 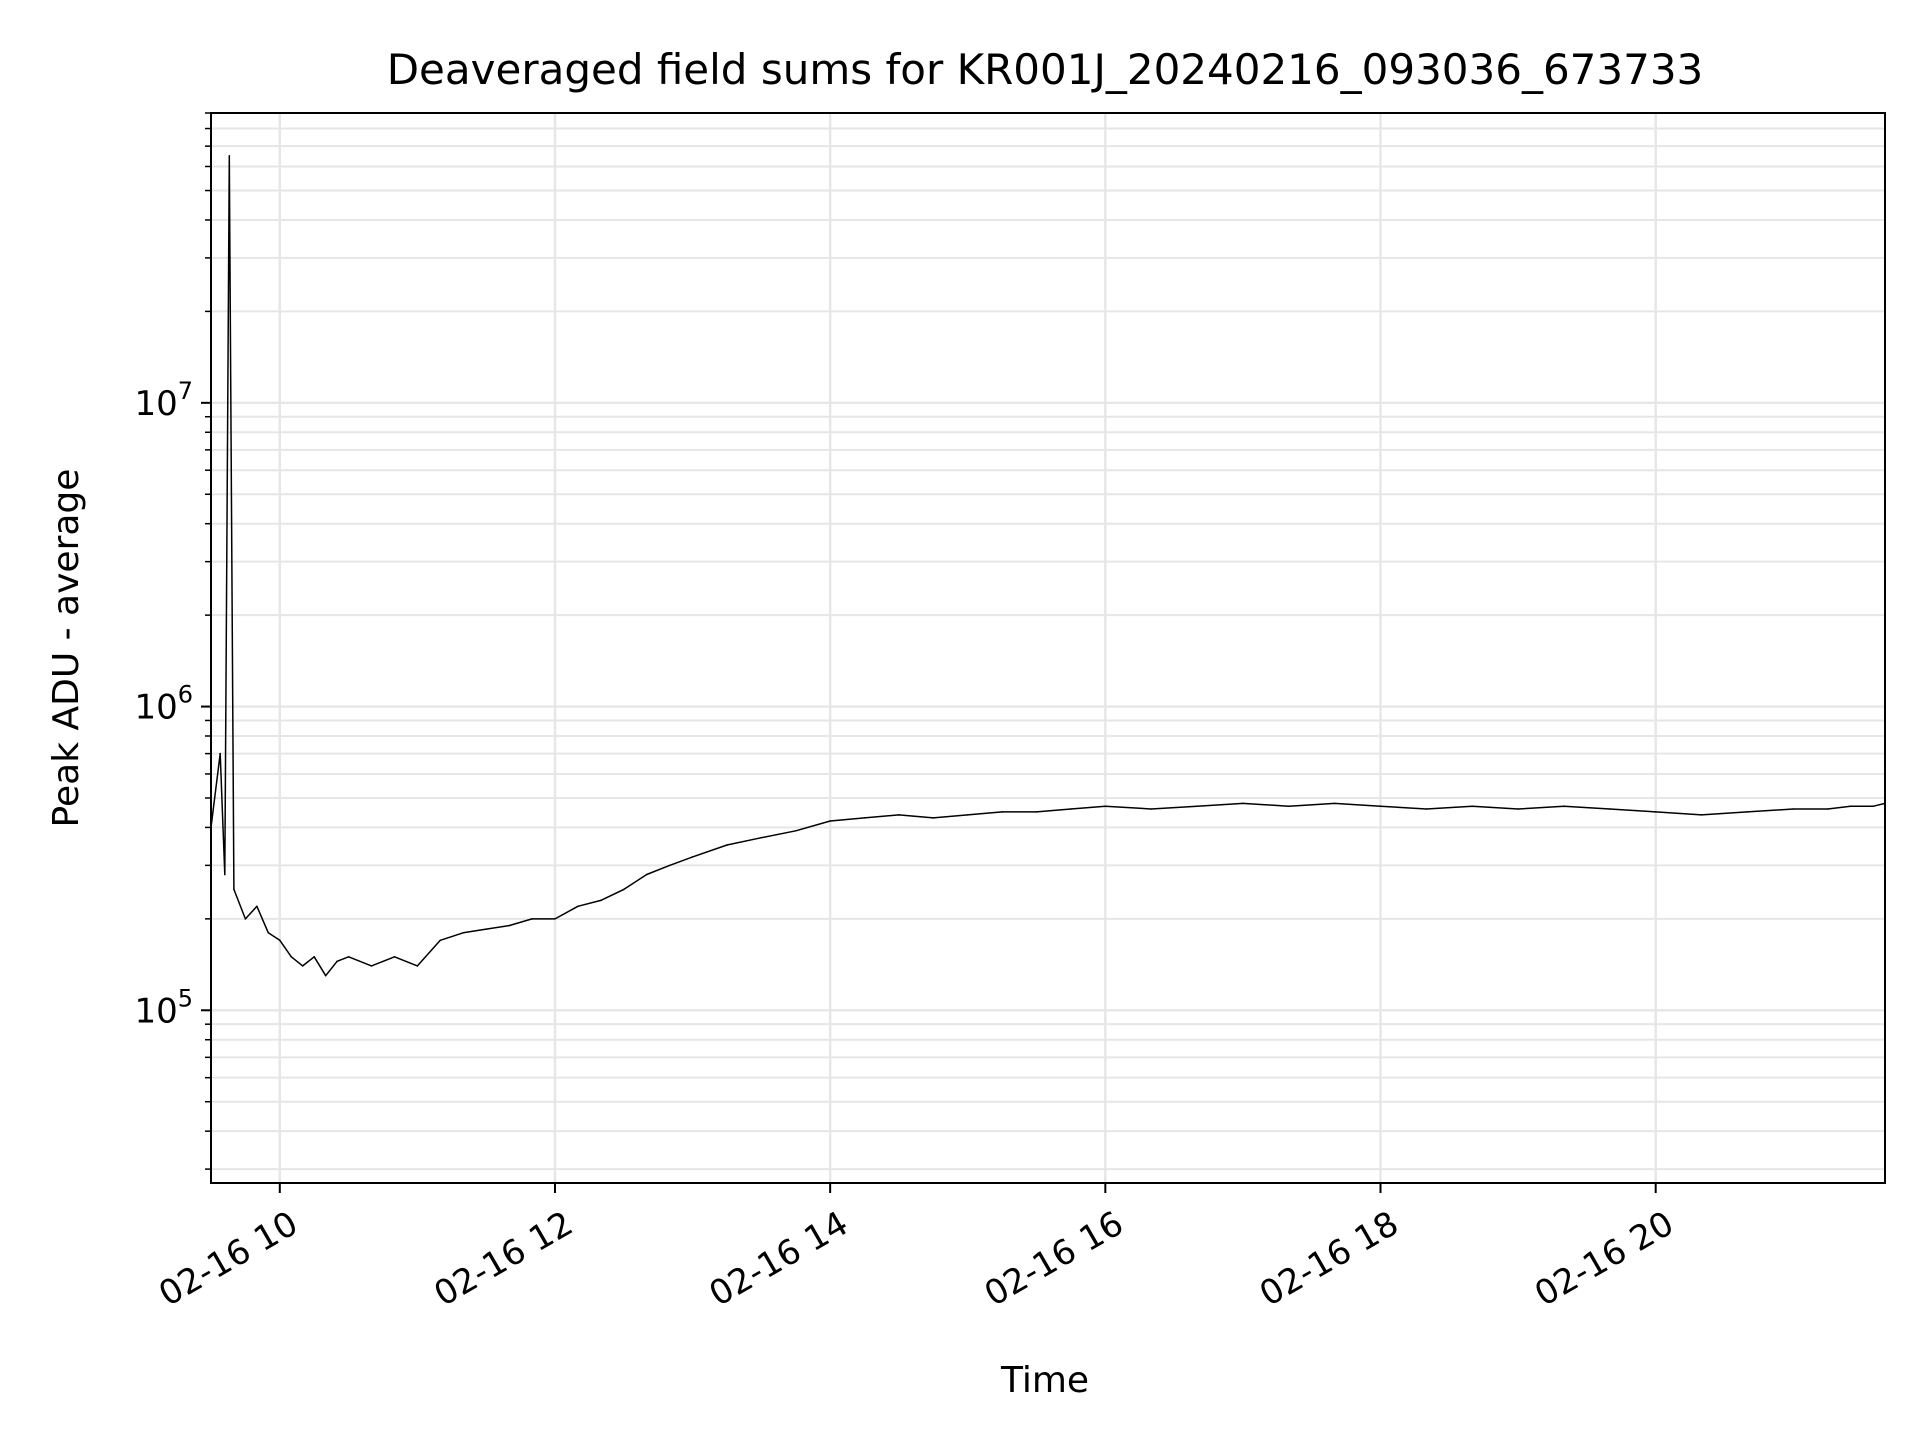 I want to click on y-tick-label: 10⁵, so click(x=163, y=1007).